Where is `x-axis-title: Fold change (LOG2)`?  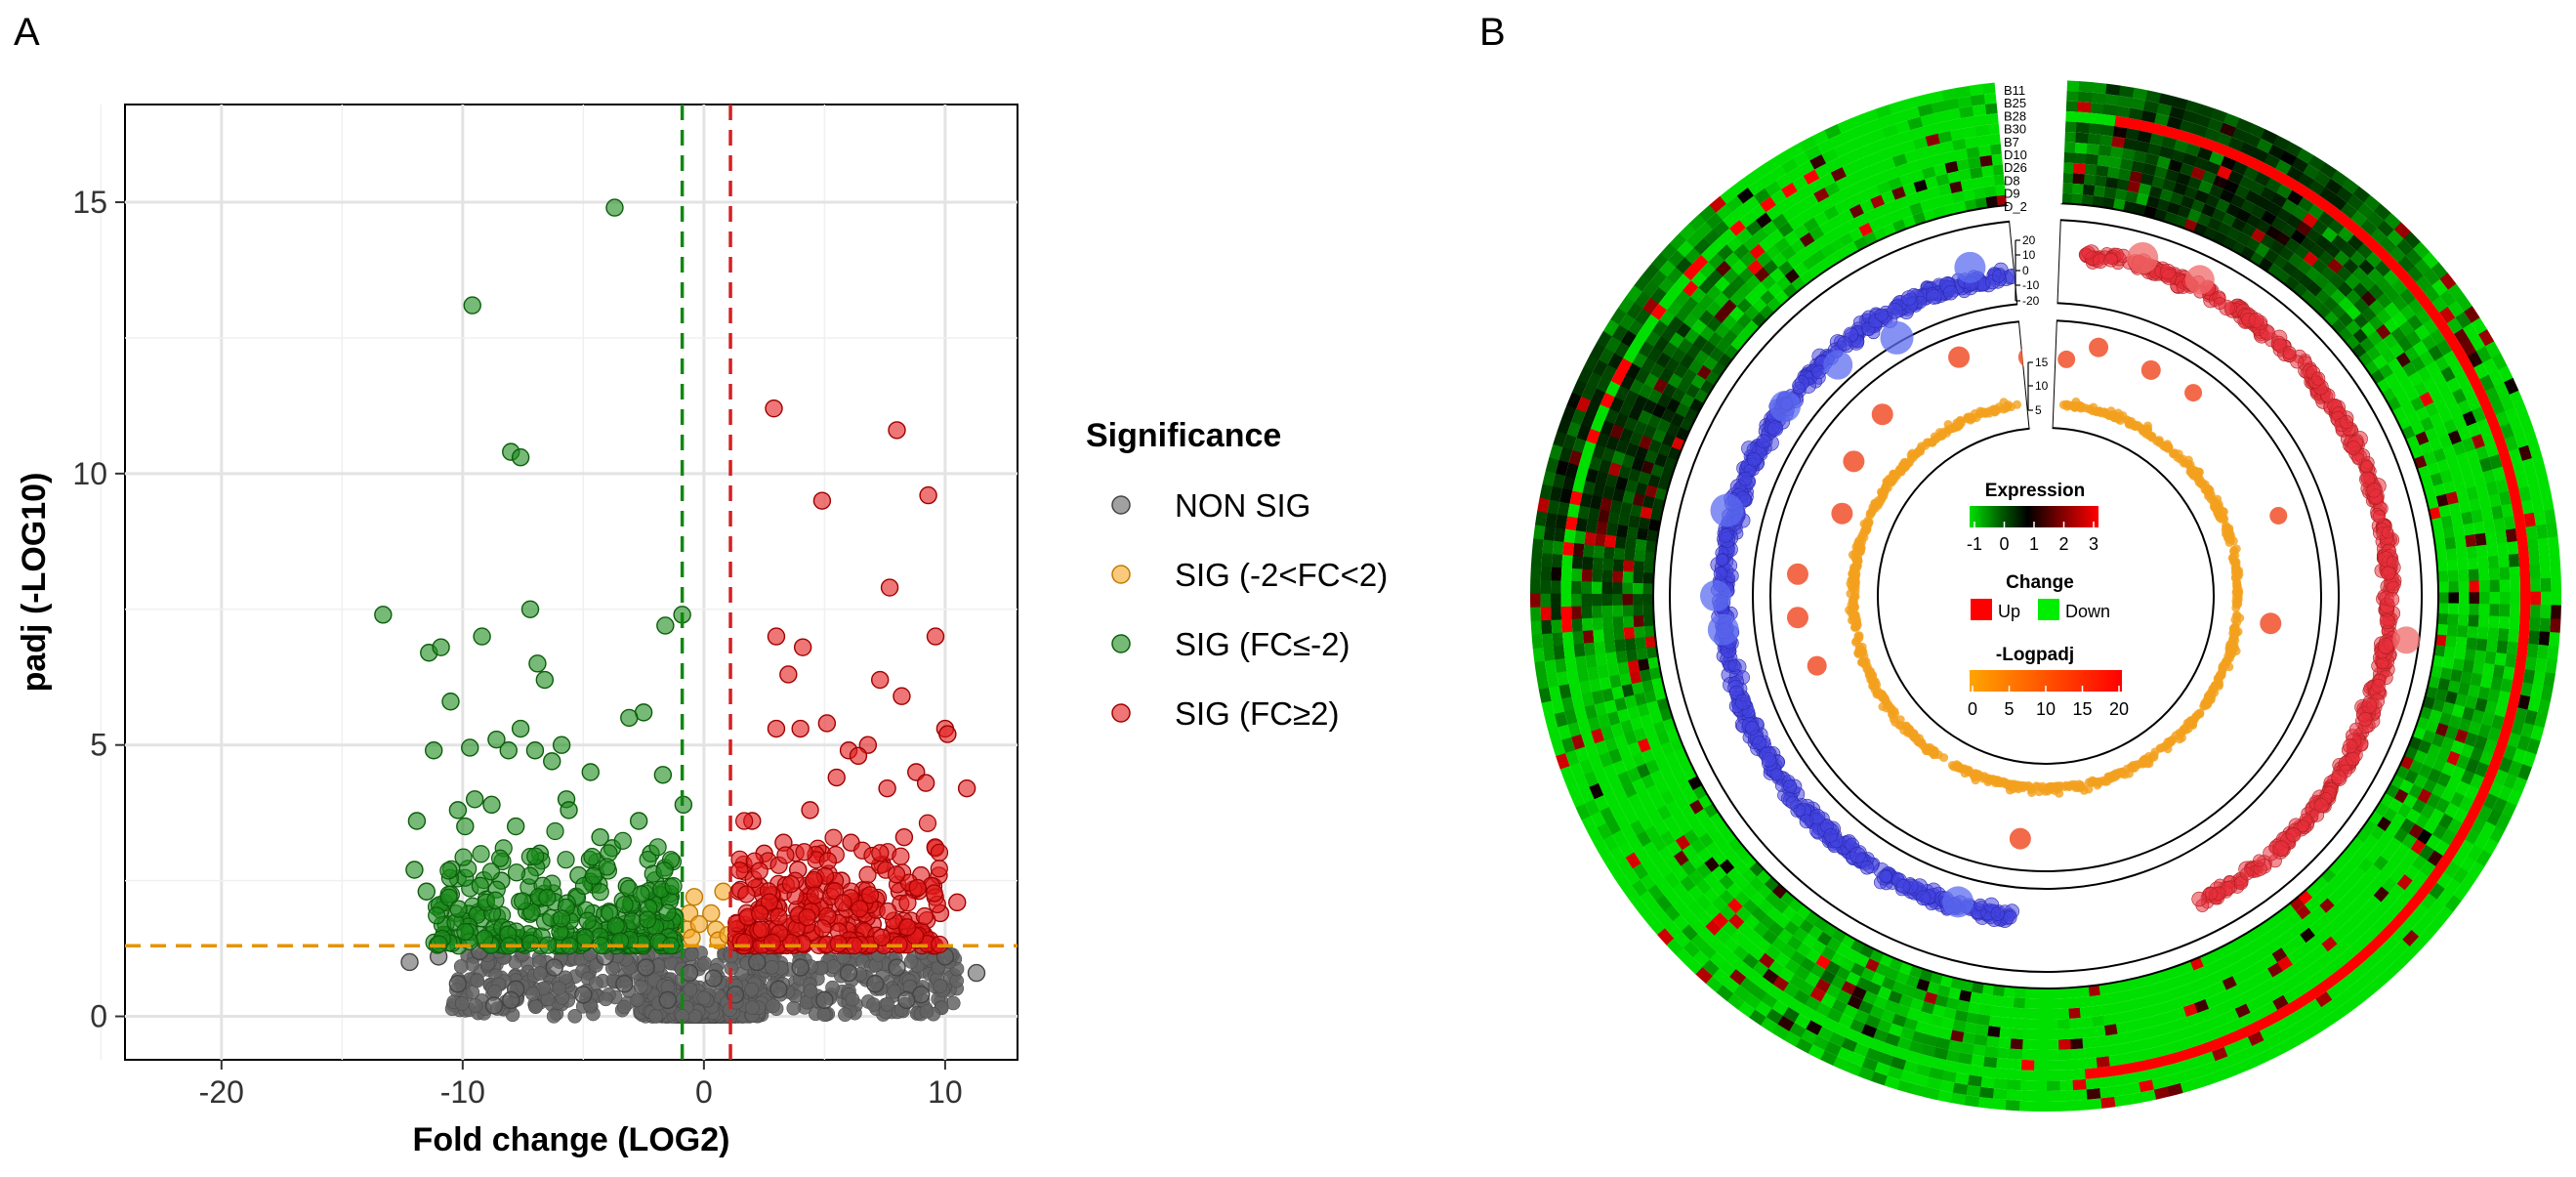
x-axis-title: Fold change (LOG2) is located at coordinates (571, 1139).